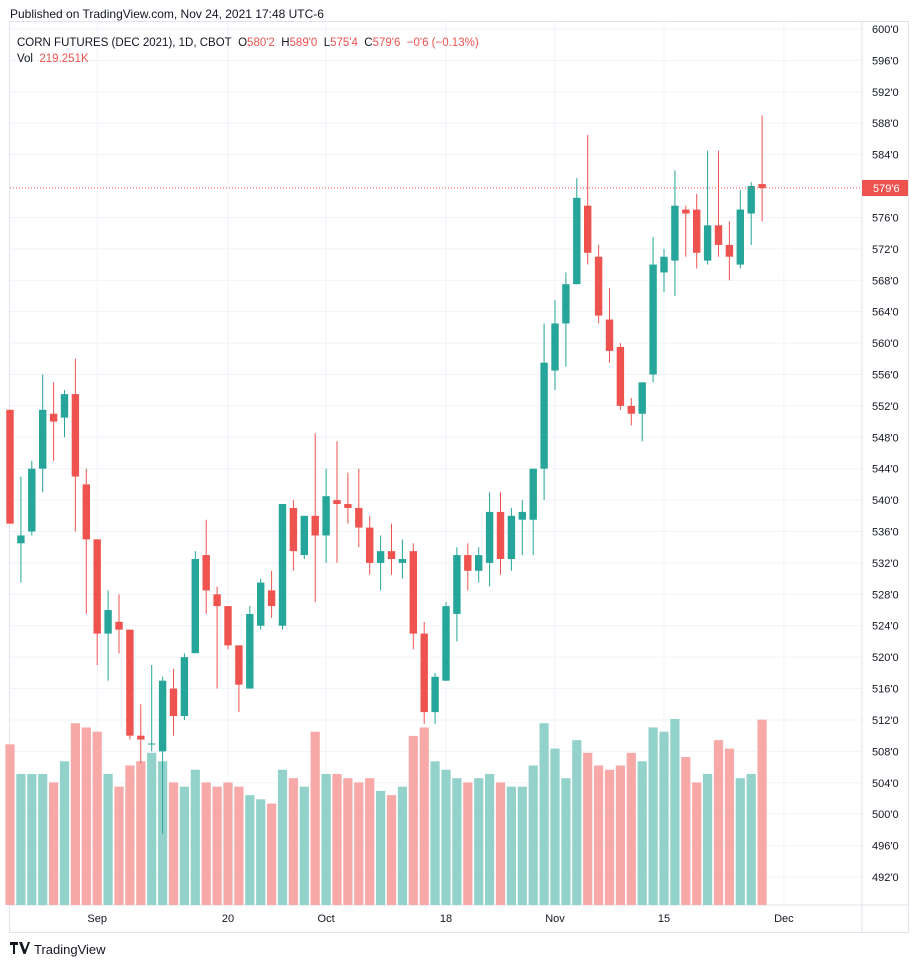 This screenshot has width=920, height=968. I want to click on price-tick-label: 584'0, so click(885, 156).